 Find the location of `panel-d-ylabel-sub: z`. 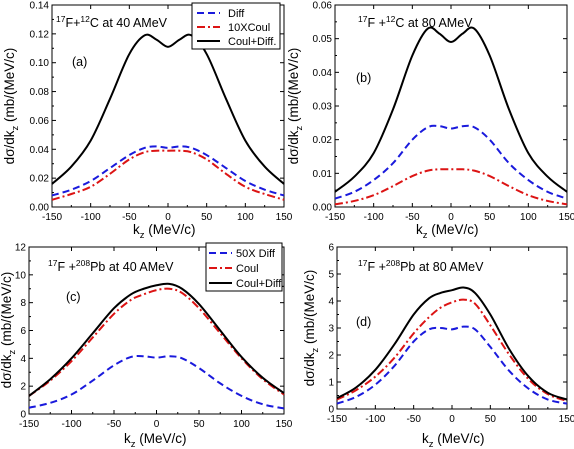

panel-d-ylabel-sub: z is located at coordinates (315, 349).